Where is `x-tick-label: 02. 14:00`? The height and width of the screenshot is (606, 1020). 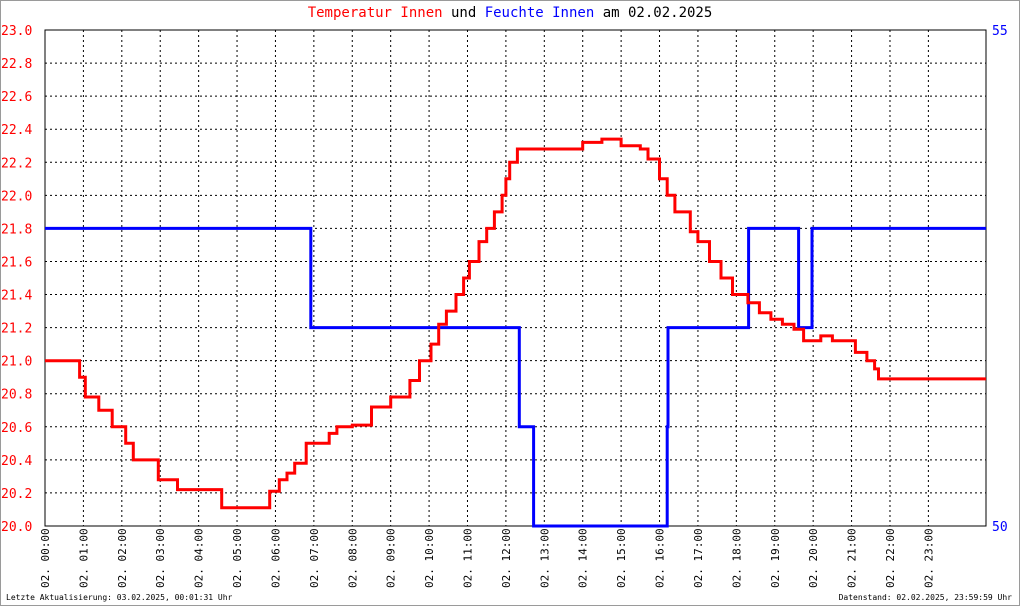
x-tick-label: 02. 14:00 is located at coordinates (583, 558).